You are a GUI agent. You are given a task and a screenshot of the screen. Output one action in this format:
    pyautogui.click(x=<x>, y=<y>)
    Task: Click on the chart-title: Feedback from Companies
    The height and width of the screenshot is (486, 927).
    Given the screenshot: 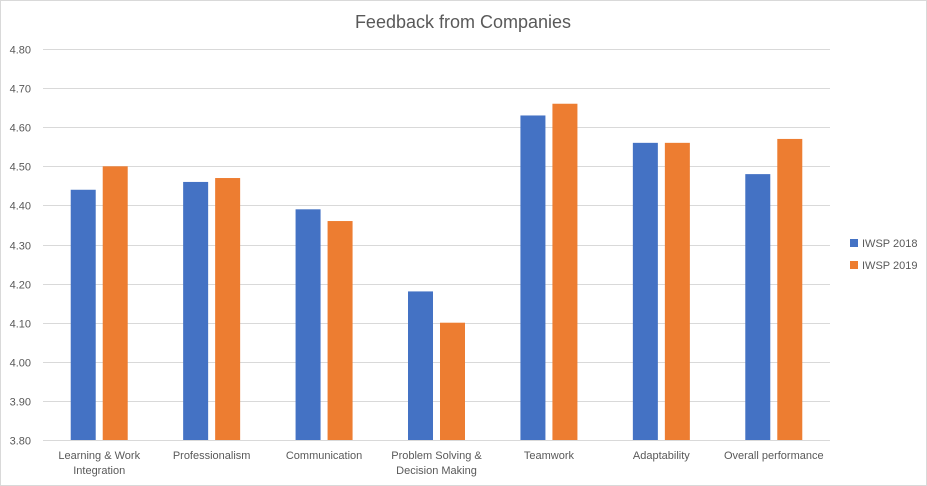 What is the action you would take?
    pyautogui.click(x=463, y=22)
    